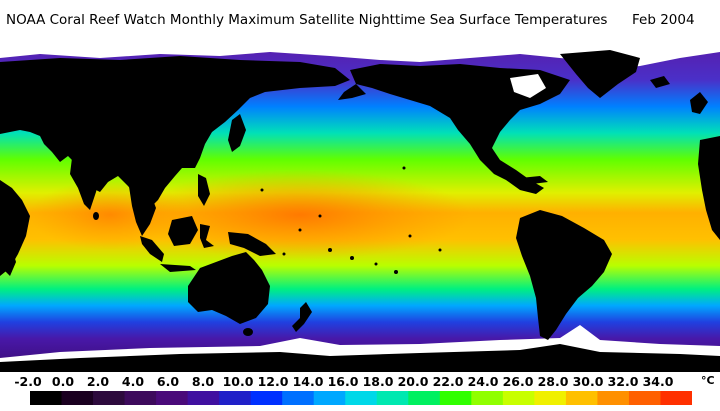 This screenshot has height=411, width=720. Describe the element at coordinates (183, 231) in the screenshot. I see `borneo` at that location.